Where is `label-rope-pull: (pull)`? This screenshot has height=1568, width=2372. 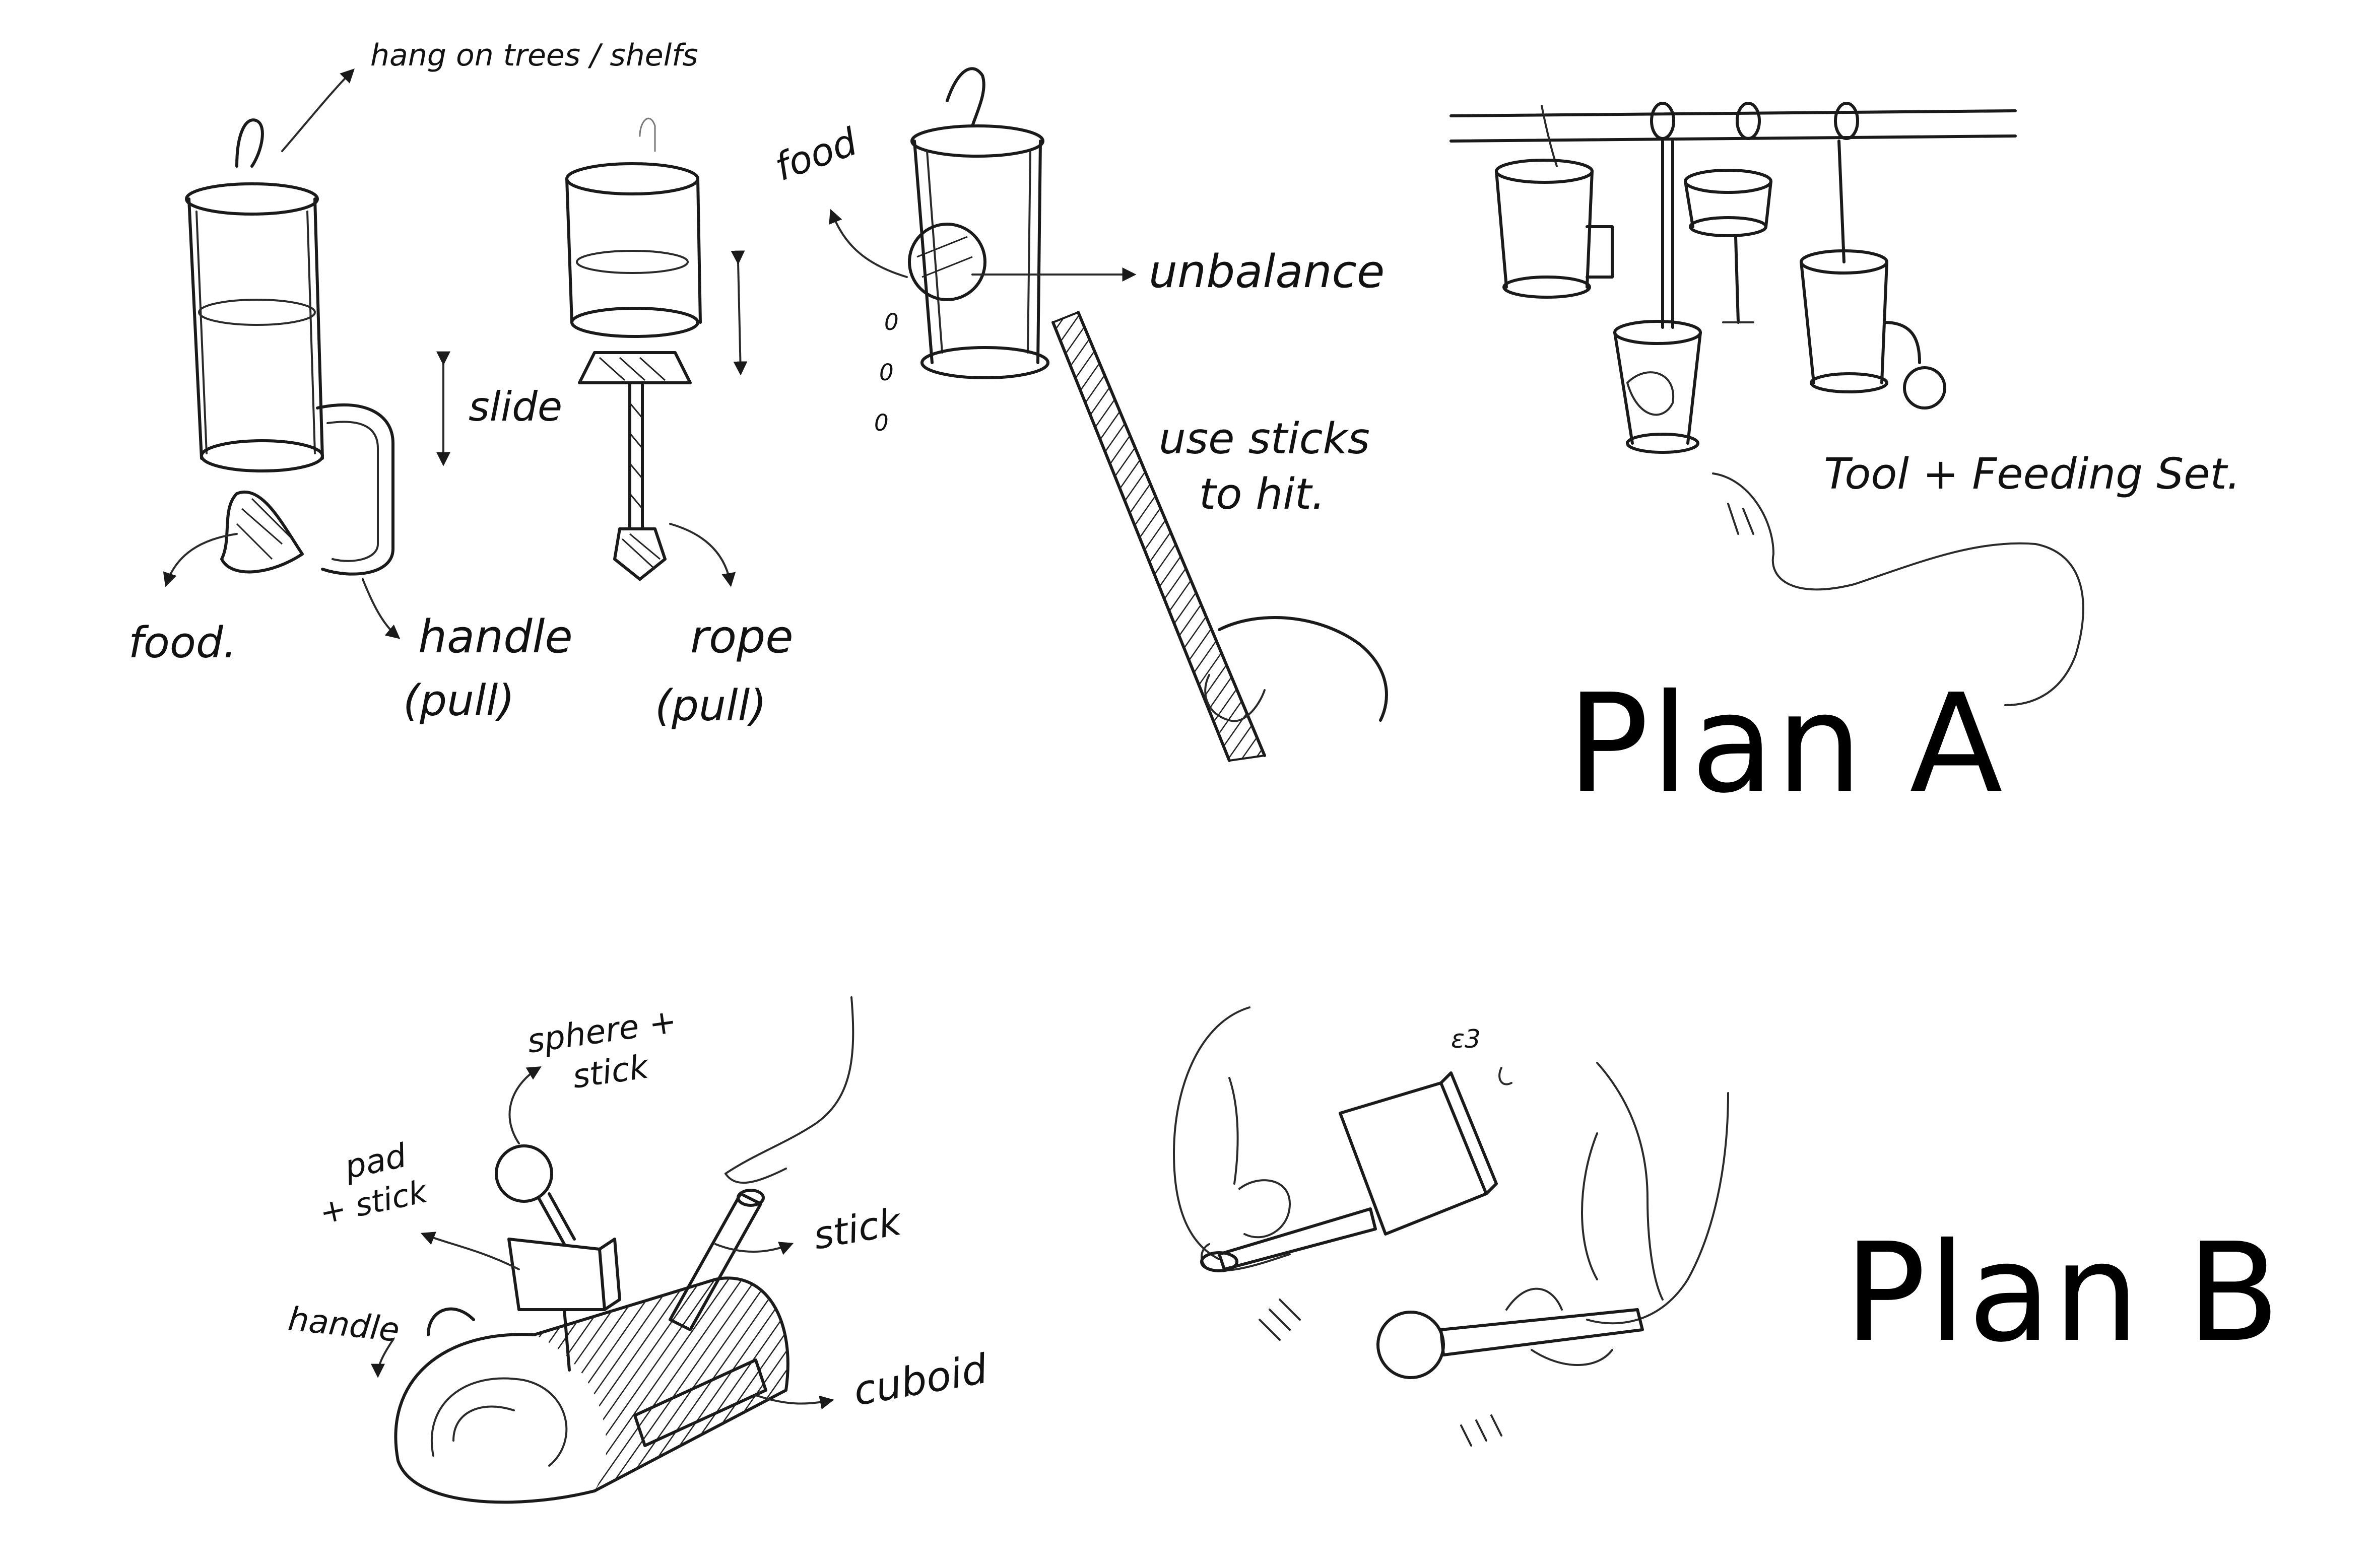 label-rope-pull: (pull) is located at coordinates (710, 706).